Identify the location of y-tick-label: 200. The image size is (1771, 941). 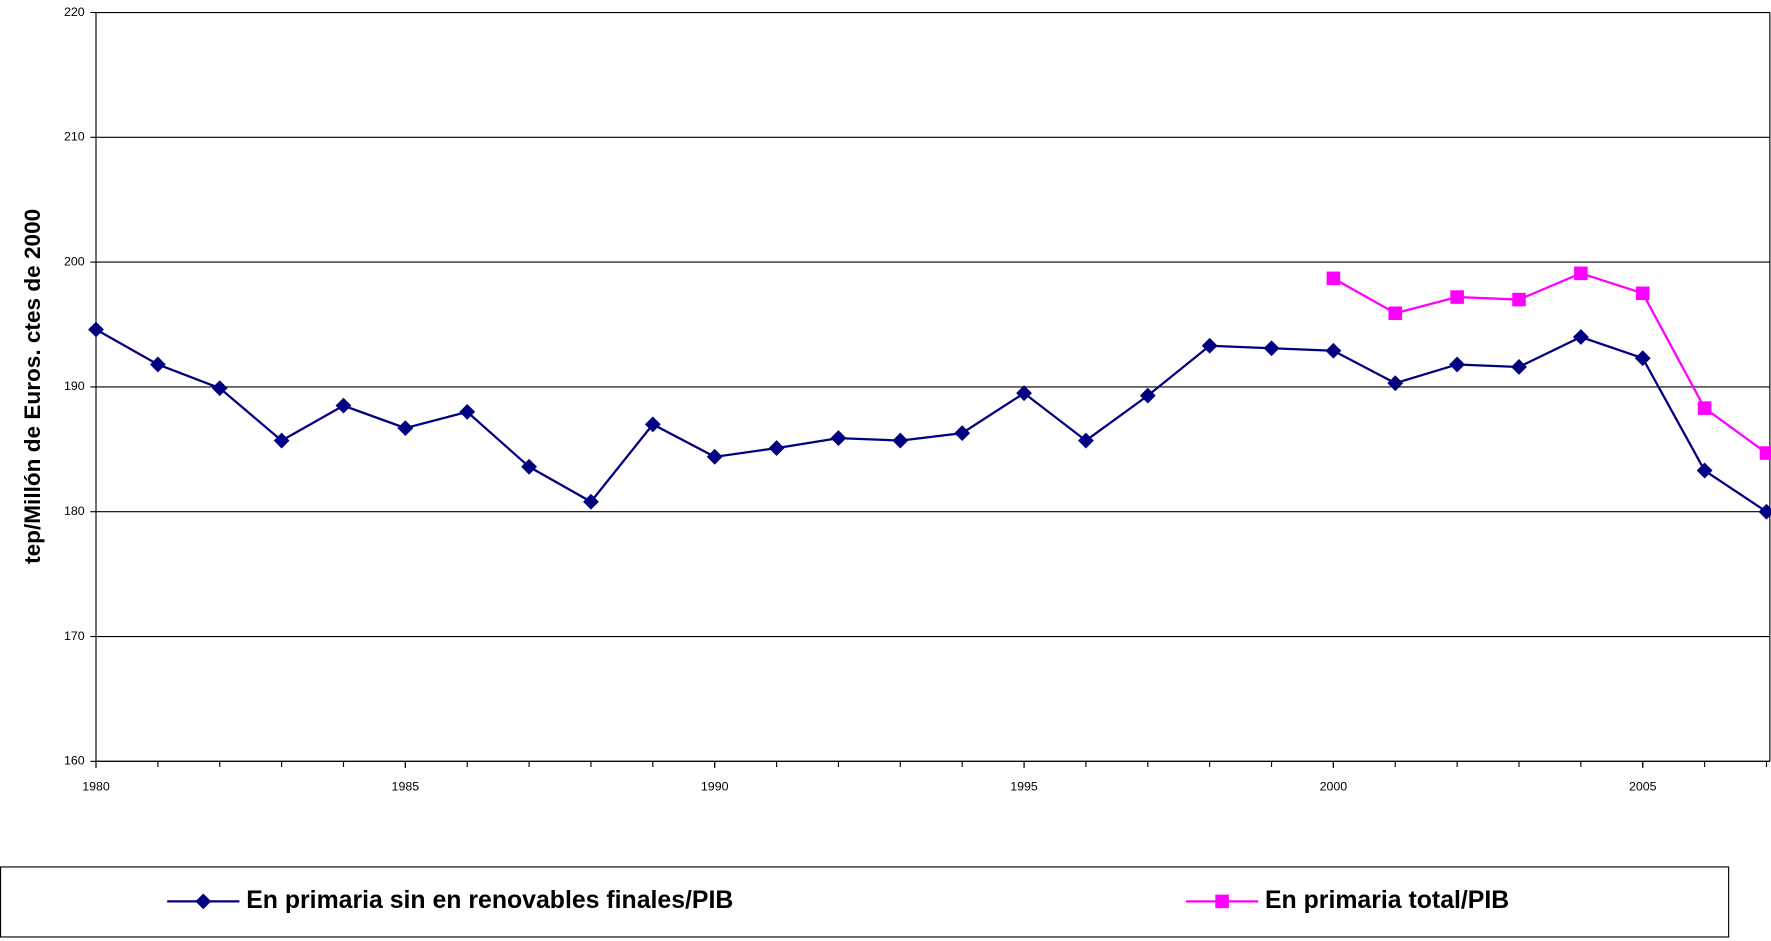
(74, 261).